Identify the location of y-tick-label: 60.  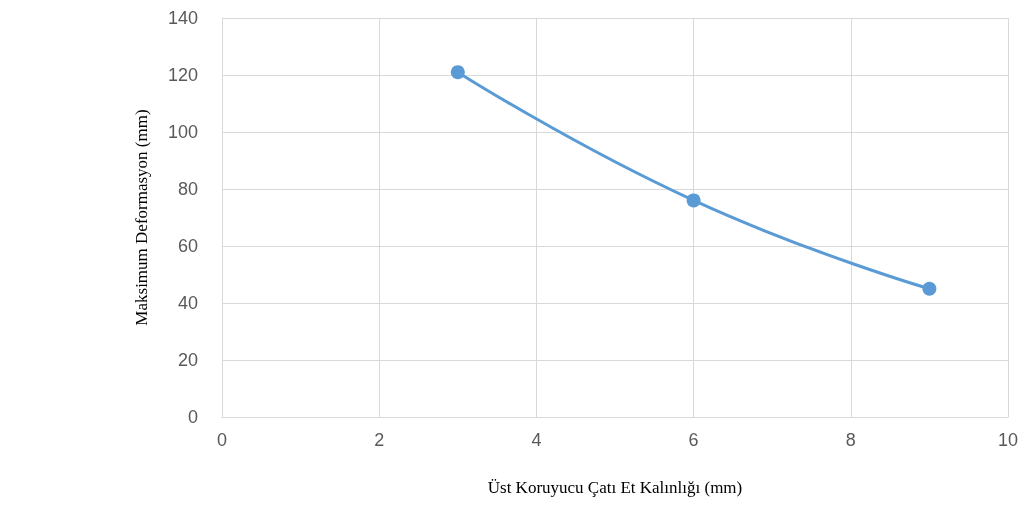
(187, 246).